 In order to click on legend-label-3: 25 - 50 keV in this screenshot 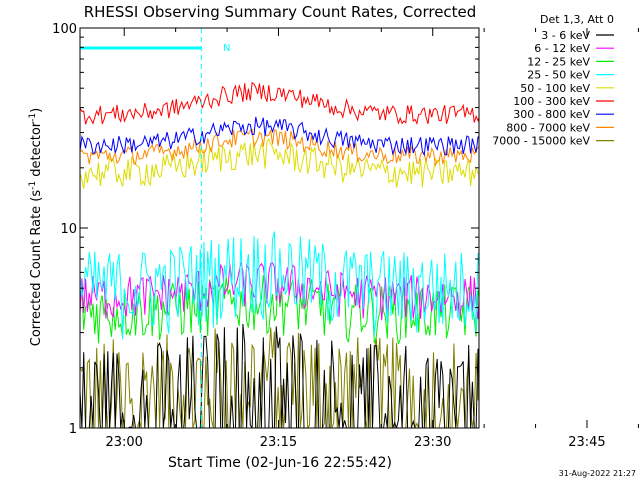, I will do `click(558, 75)`.